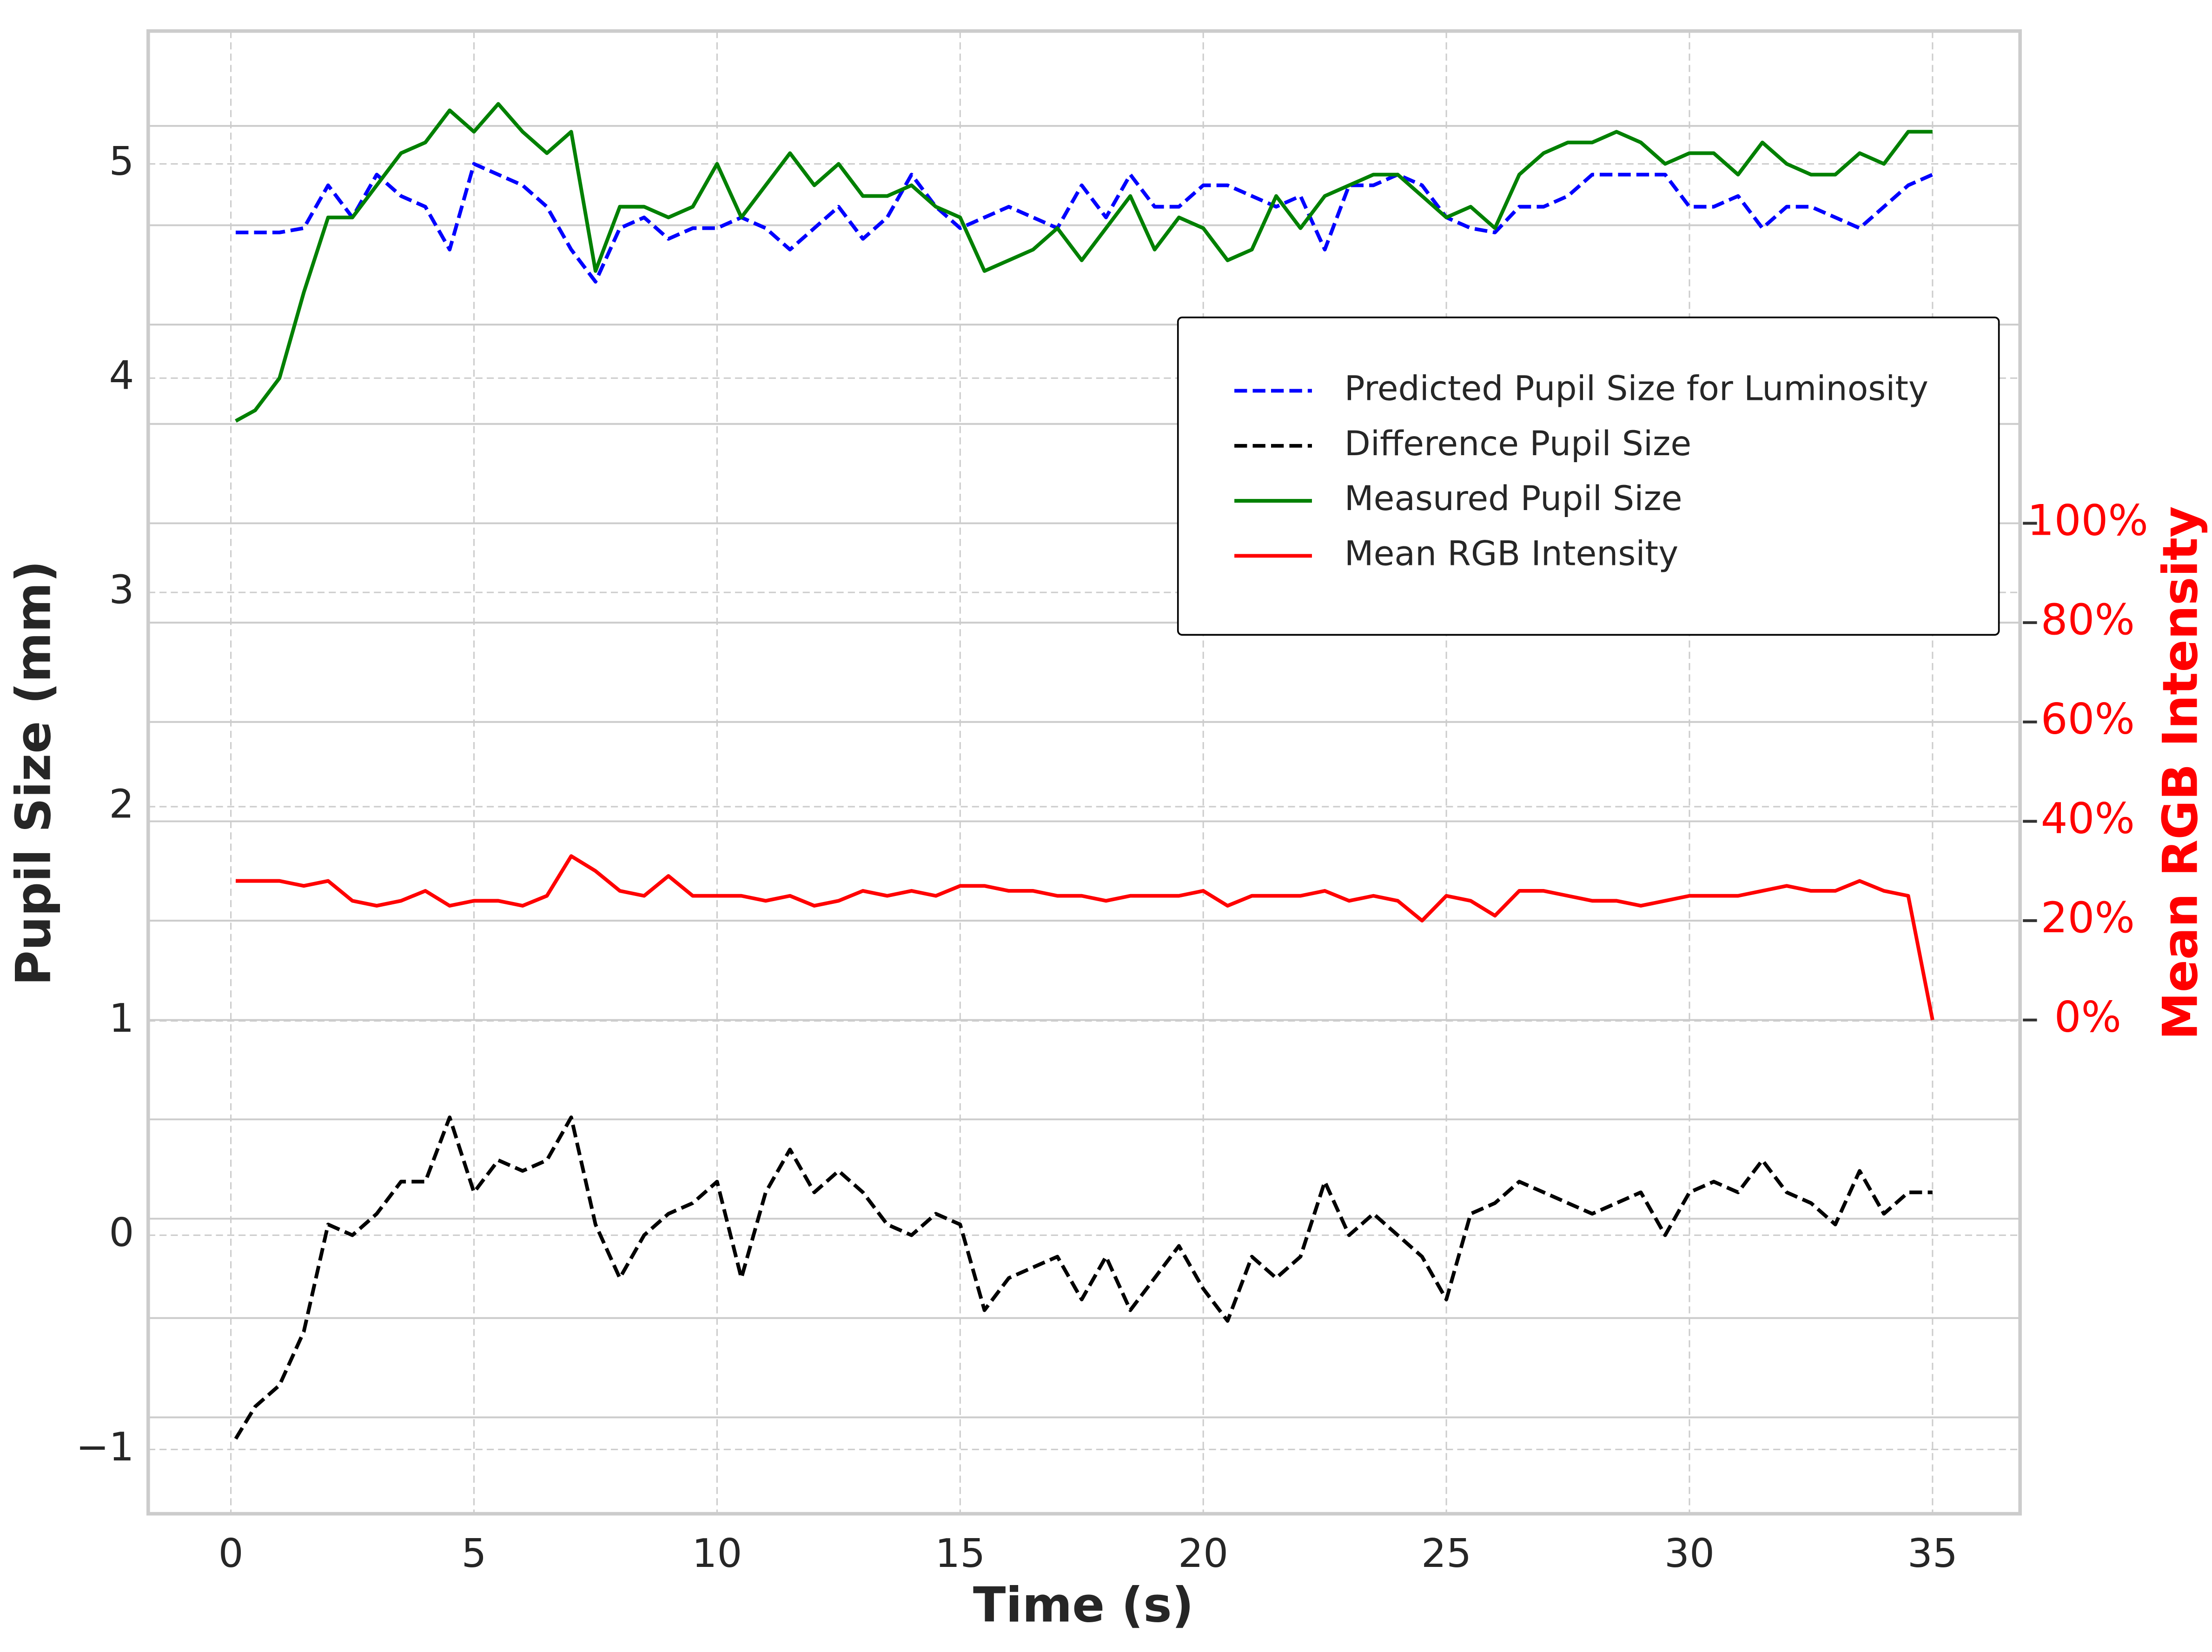 The height and width of the screenshot is (1652, 2212). What do you see at coordinates (2088, 918) in the screenshot?
I see `y2-tick-label: 20%` at bounding box center [2088, 918].